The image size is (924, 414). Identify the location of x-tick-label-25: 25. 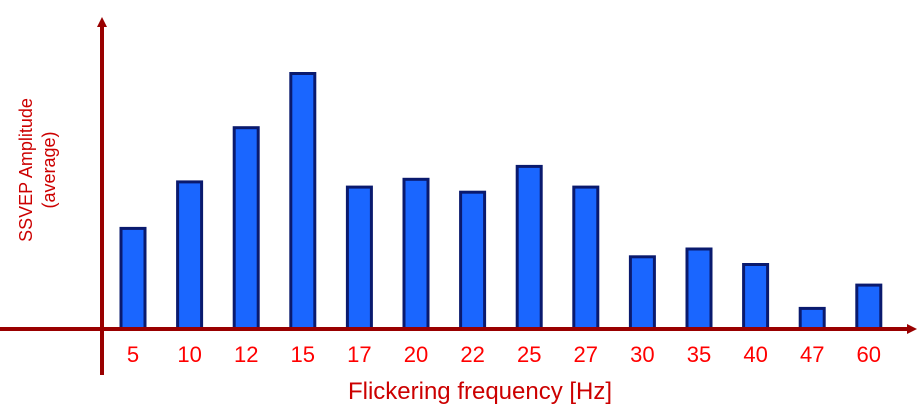
(529, 354).